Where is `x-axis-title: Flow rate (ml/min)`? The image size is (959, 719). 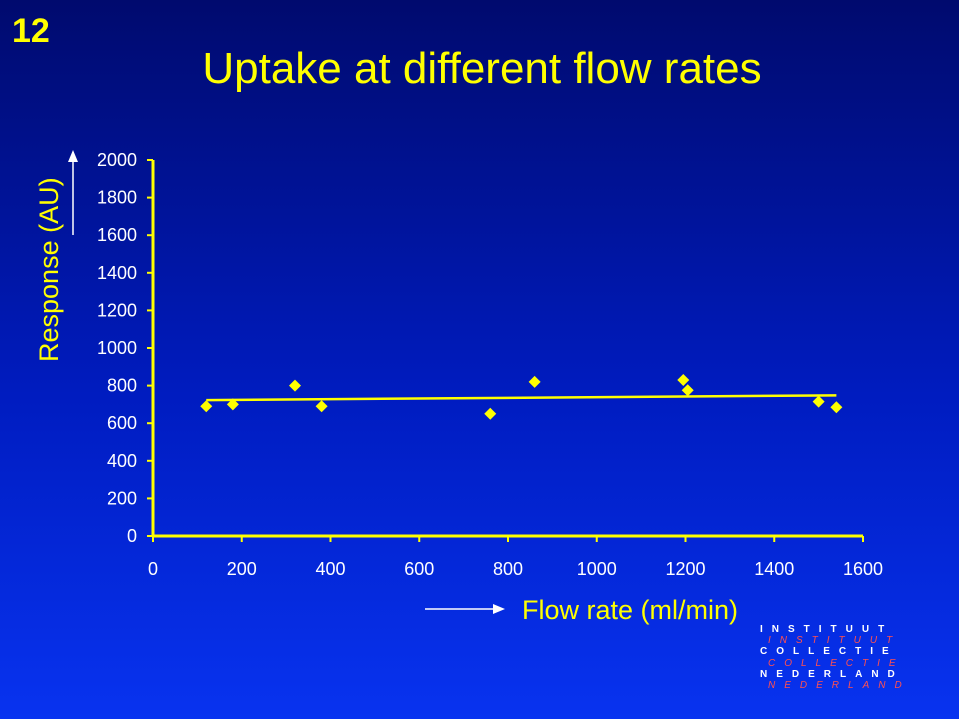
x-axis-title: Flow rate (ml/min) is located at coordinates (630, 610).